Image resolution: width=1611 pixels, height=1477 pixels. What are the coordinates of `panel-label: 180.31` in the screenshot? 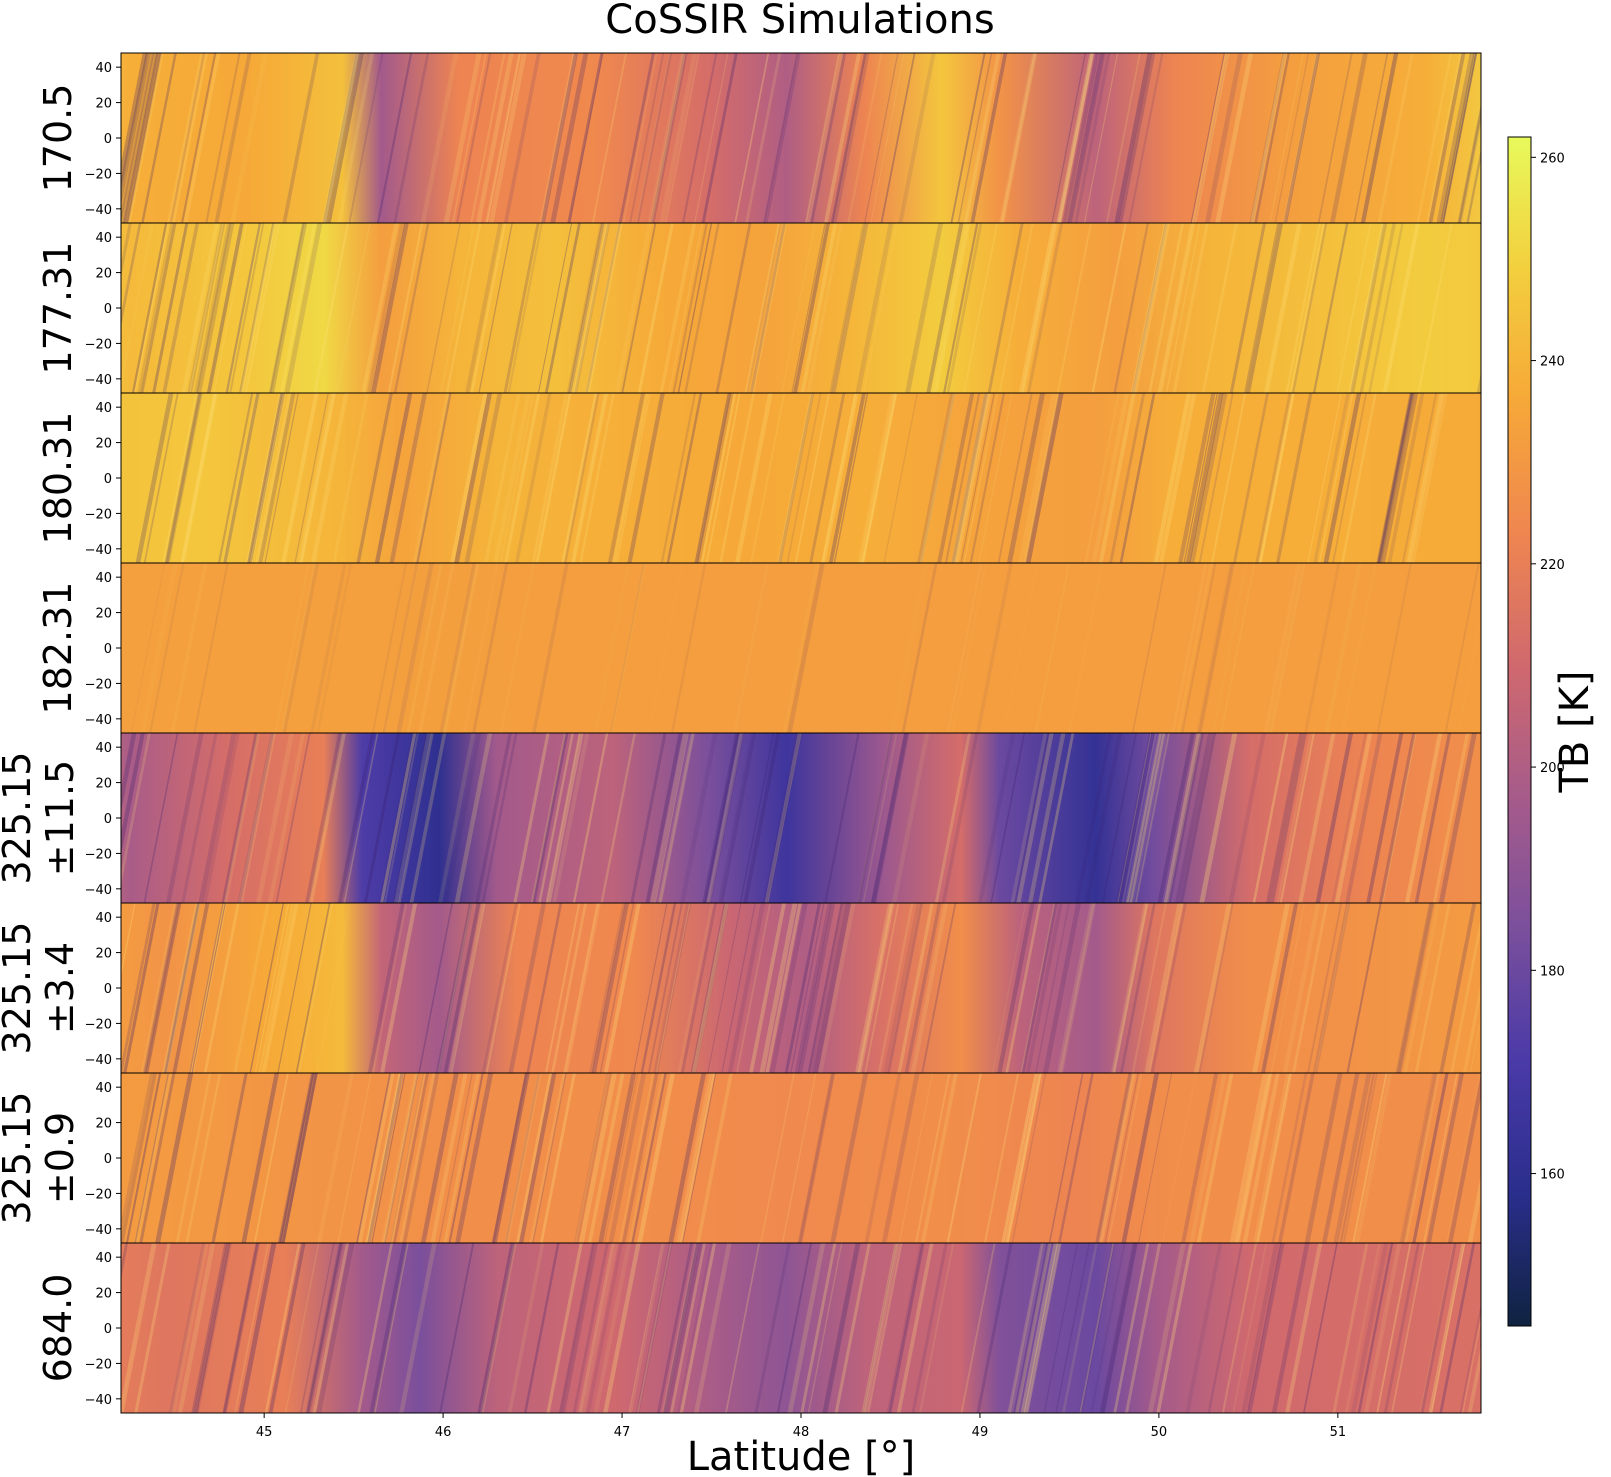 It's located at (58, 478).